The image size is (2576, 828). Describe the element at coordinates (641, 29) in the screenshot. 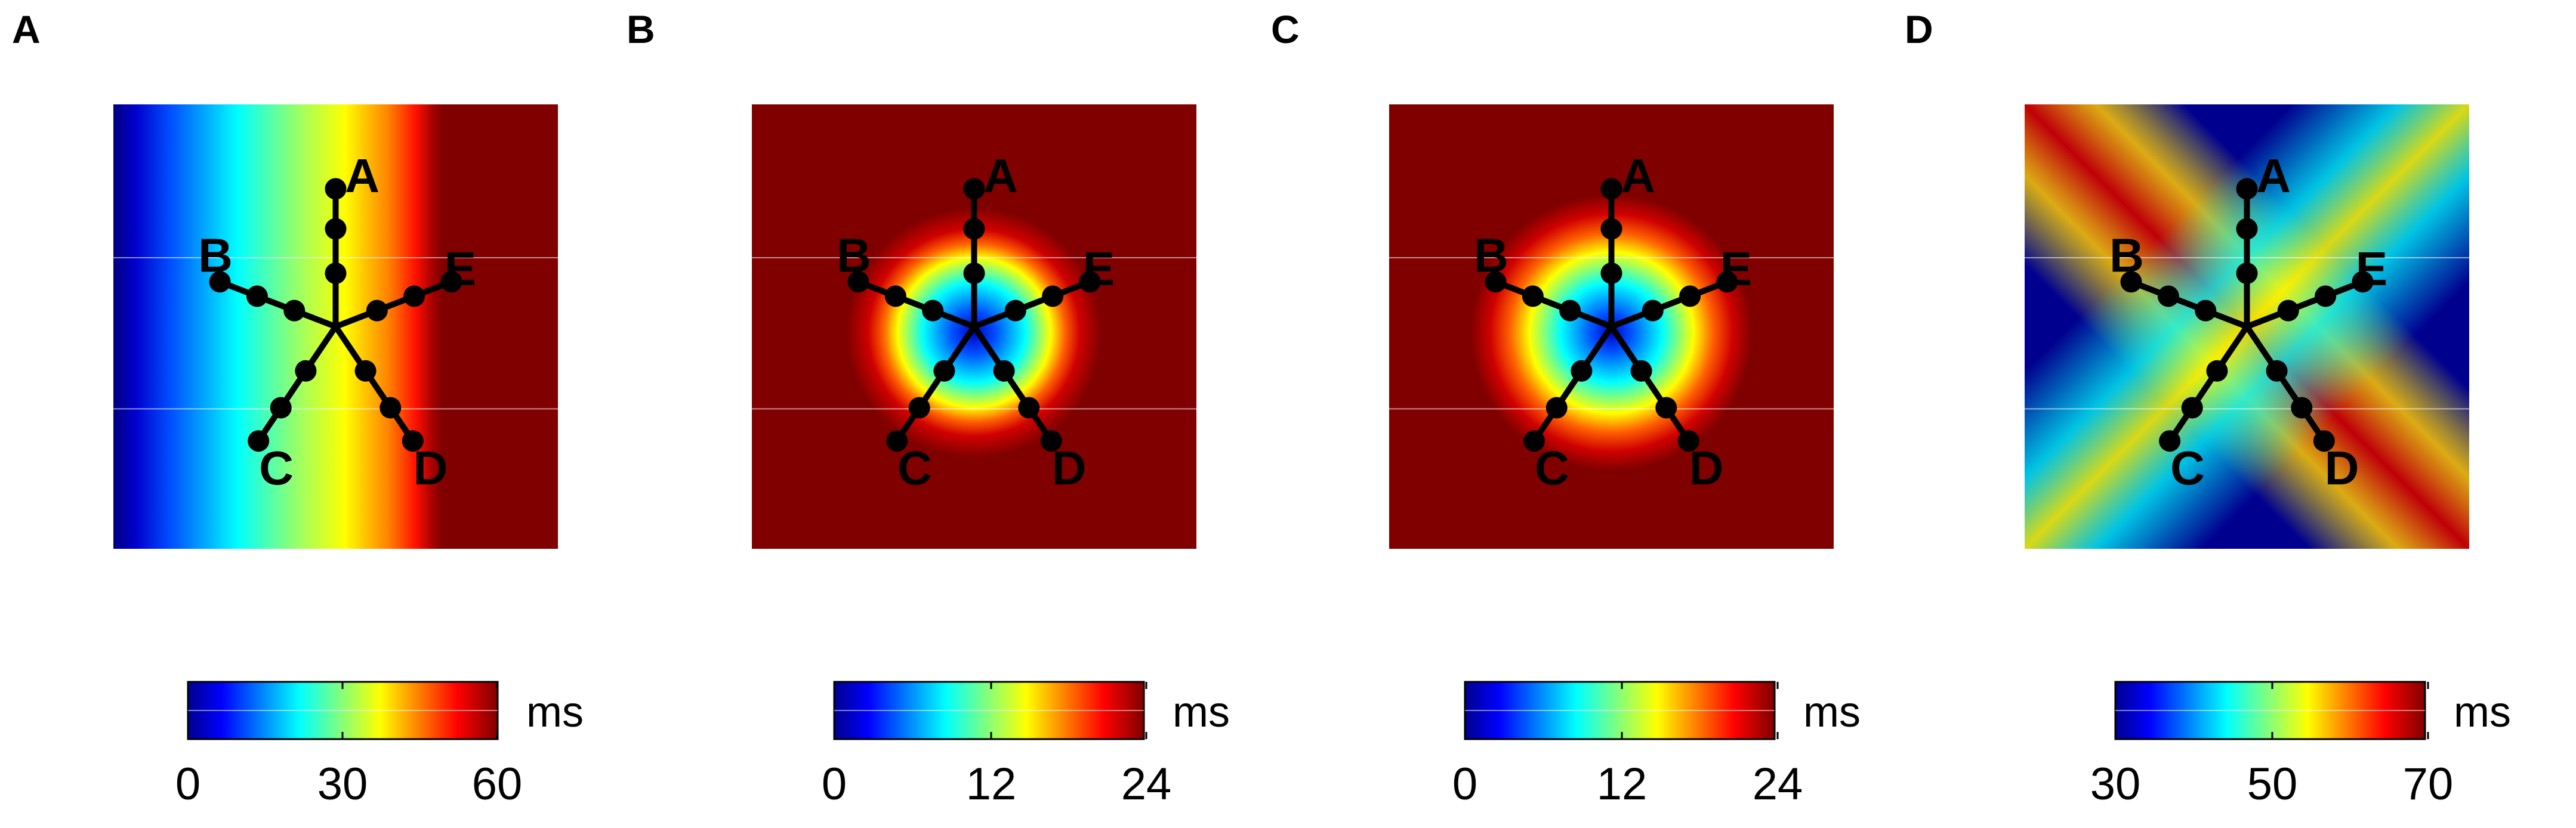

I see `panel-letter: B` at that location.